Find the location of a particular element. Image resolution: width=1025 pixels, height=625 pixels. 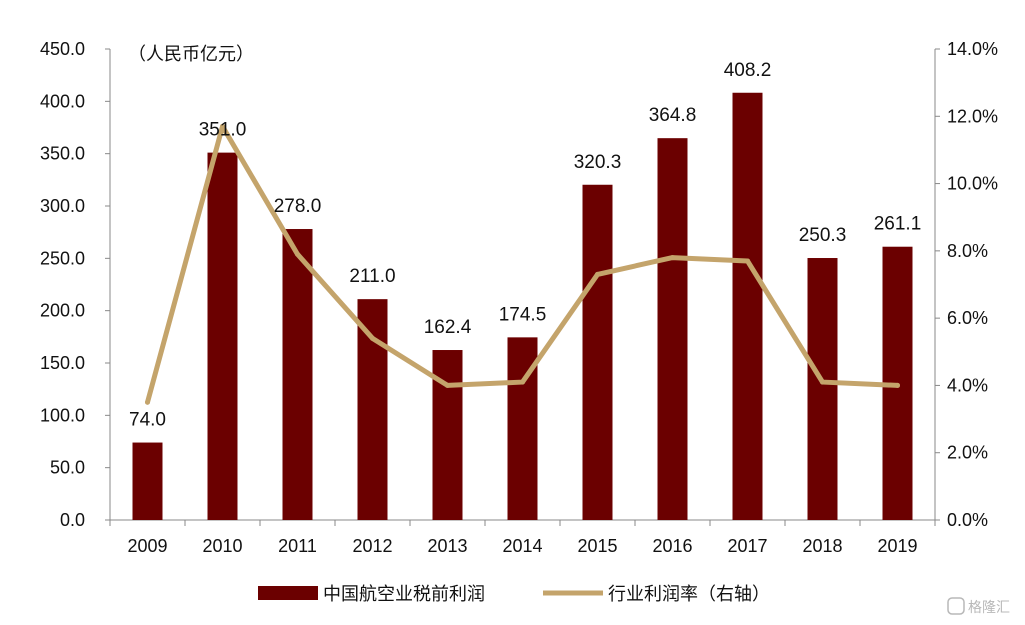

y-right-tick-label: 8.0% is located at coordinates (967, 251).